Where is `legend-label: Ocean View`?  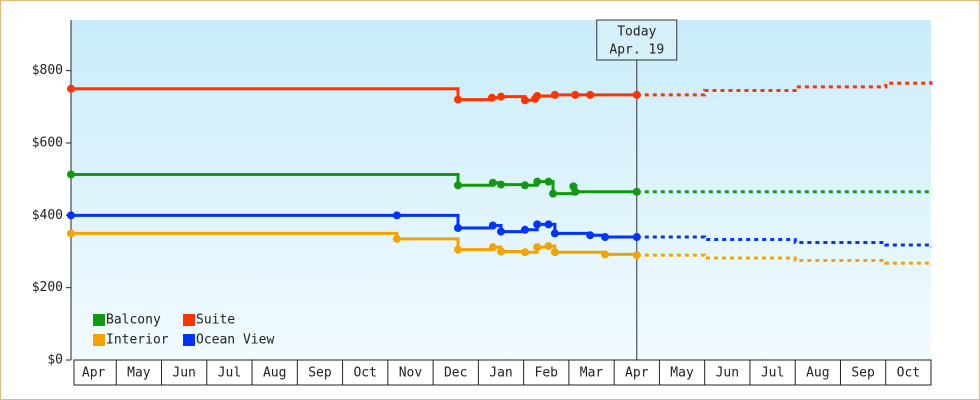
legend-label: Ocean View is located at coordinates (235, 340).